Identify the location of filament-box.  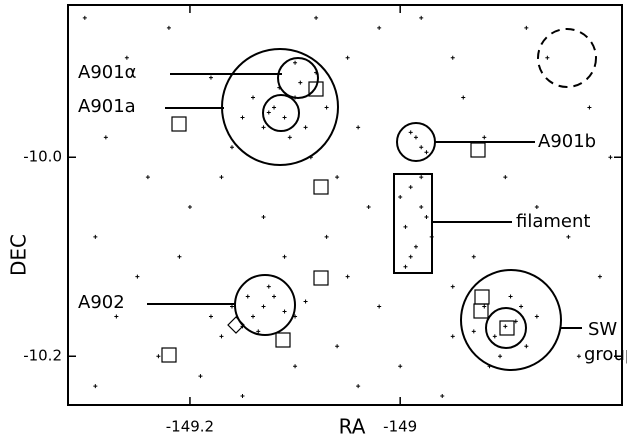
(413, 223).